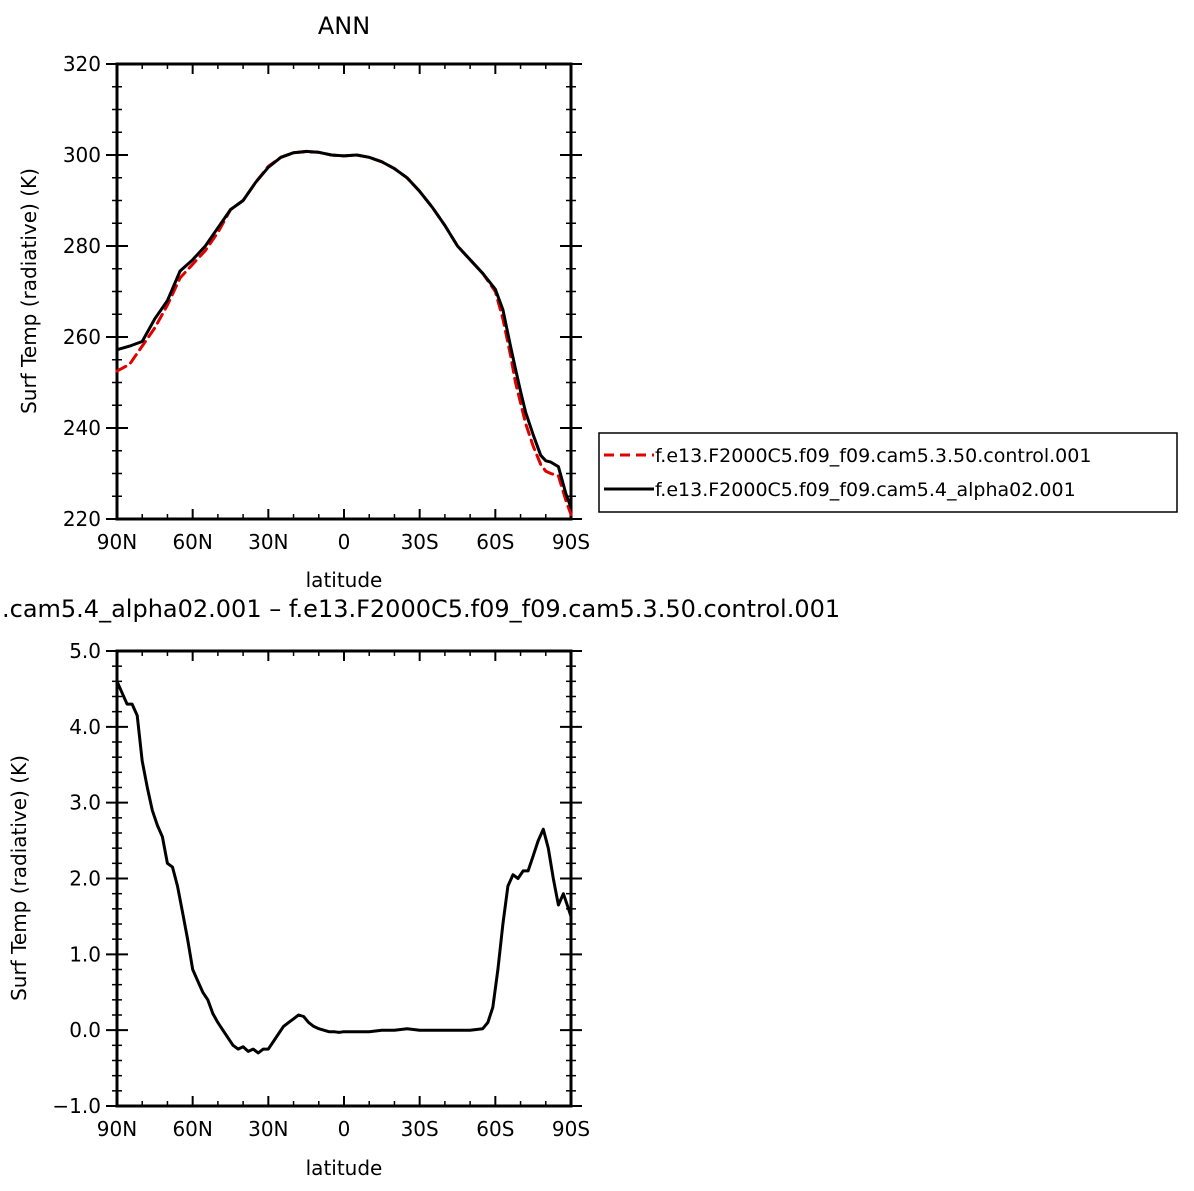 Image resolution: width=1194 pixels, height=1191 pixels. I want to click on y-tick-label: −1.0, so click(76, 1106).